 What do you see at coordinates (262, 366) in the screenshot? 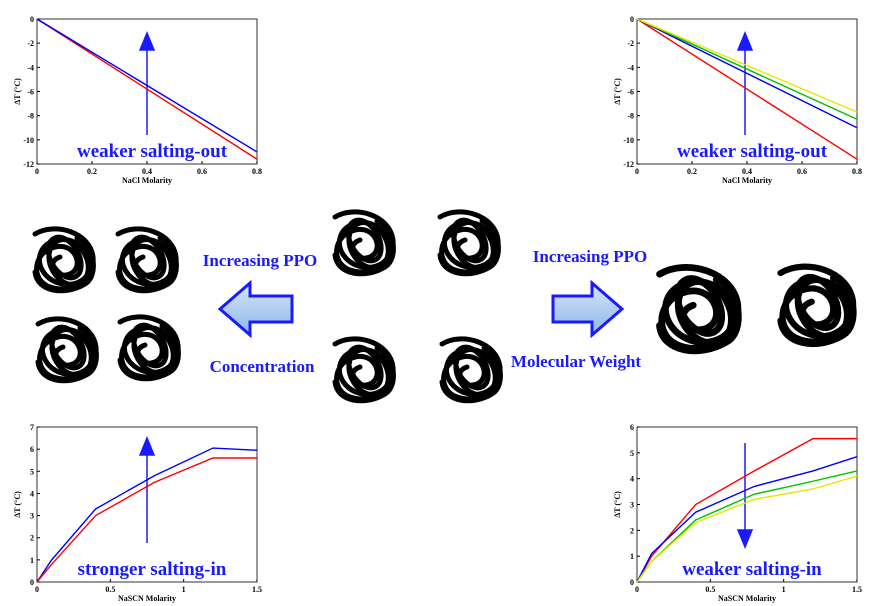
I see `label: Concentration` at bounding box center [262, 366].